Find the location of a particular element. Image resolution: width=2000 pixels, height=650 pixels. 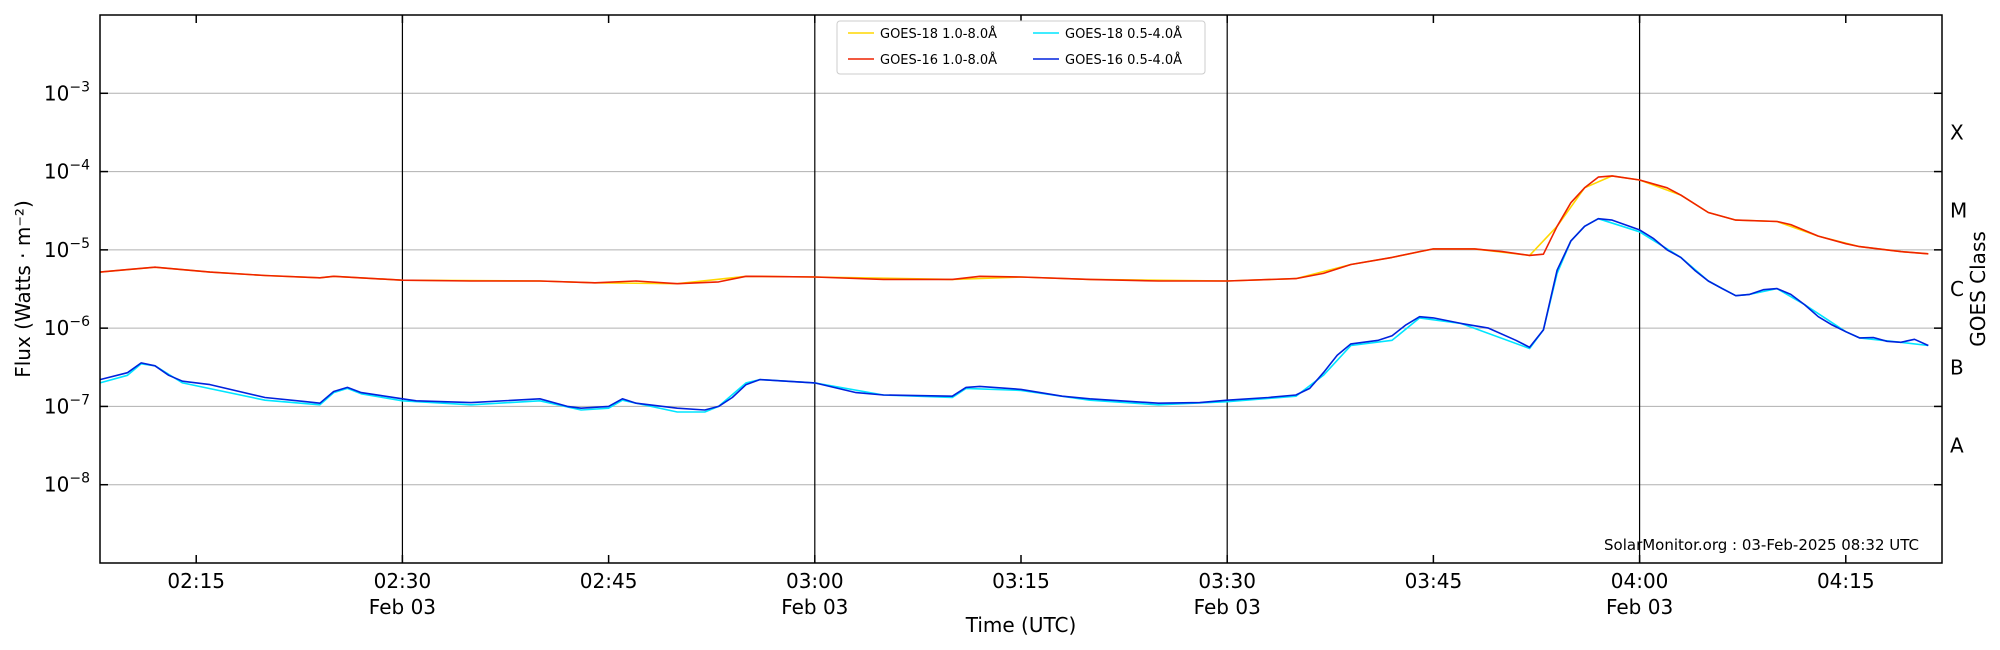

y-axis-title: Flux (Watts · m⁻²) is located at coordinates (23, 289).